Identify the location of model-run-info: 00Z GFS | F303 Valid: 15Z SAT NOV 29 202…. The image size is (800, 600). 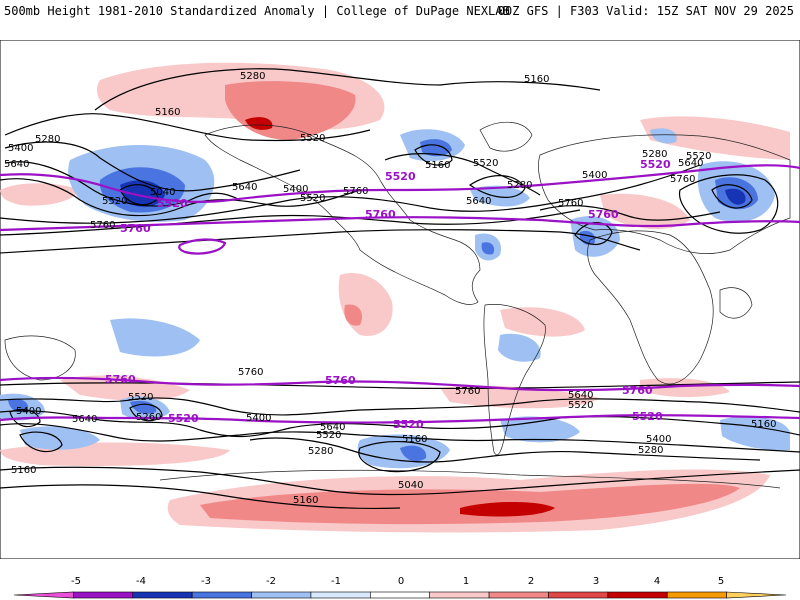
(645, 11).